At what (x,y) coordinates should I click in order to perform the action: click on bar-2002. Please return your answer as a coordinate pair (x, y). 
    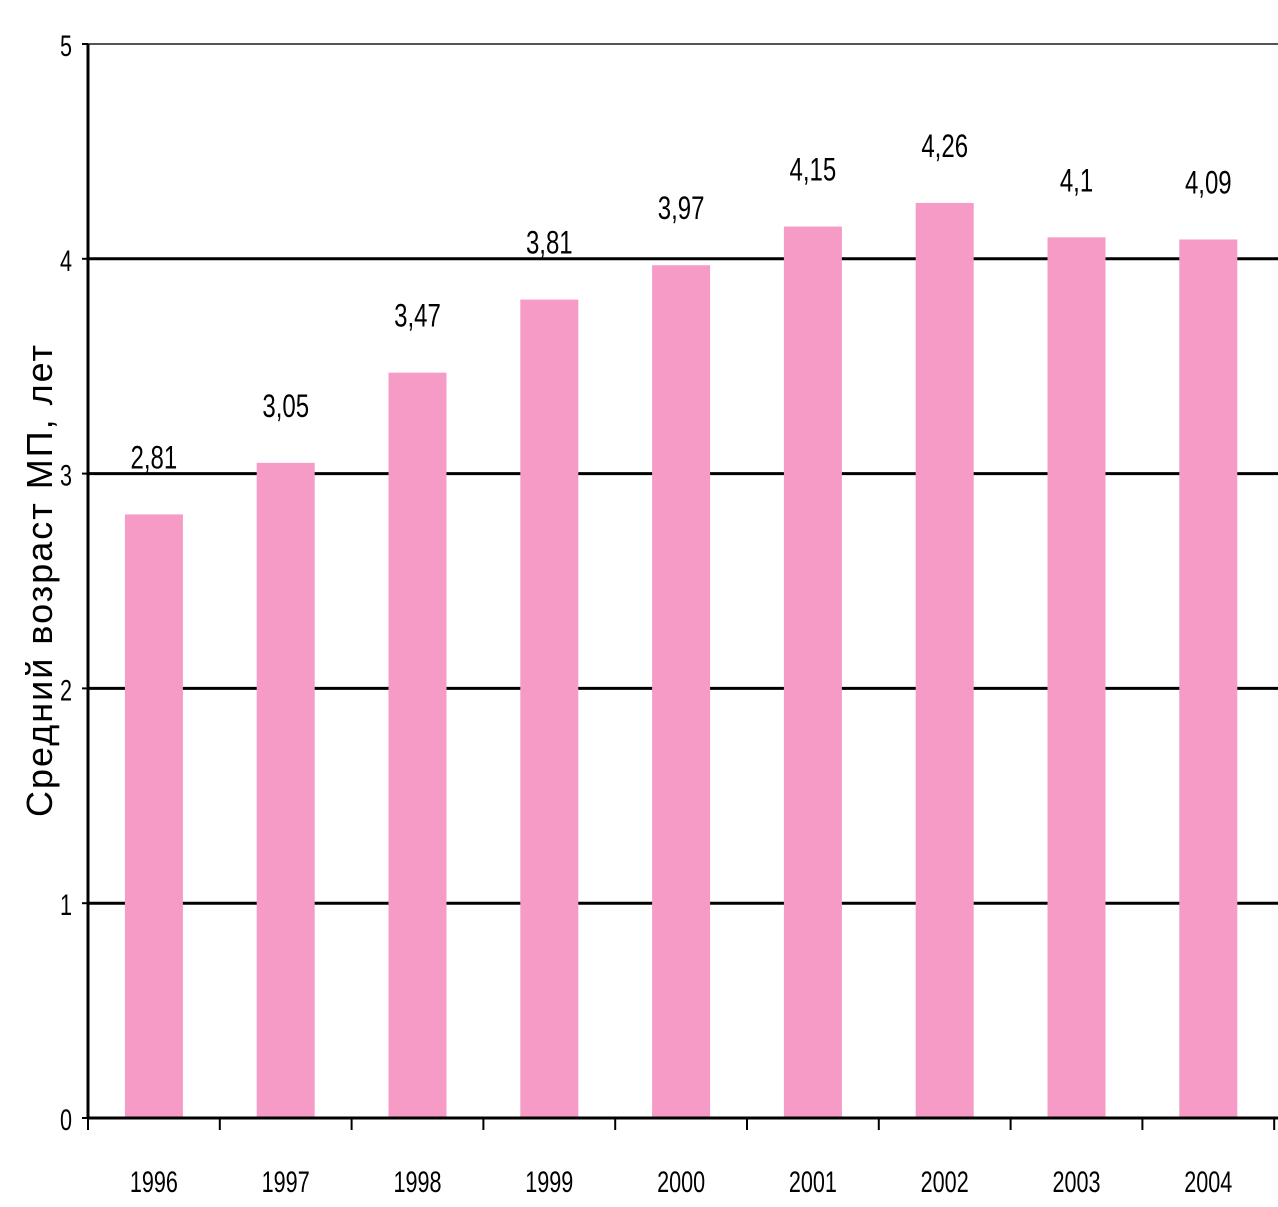
    Looking at the image, I should click on (945, 660).